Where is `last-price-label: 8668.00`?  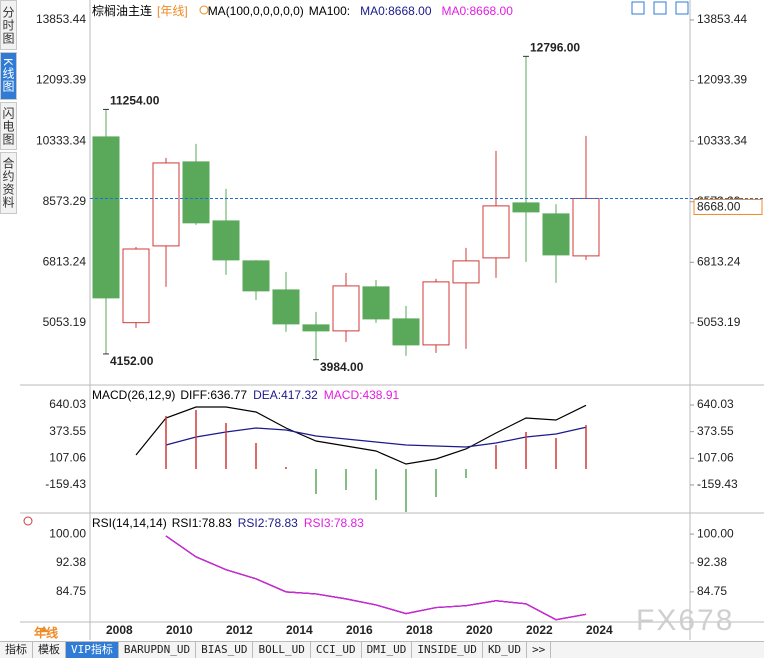
last-price-label: 8668.00 is located at coordinates (719, 207).